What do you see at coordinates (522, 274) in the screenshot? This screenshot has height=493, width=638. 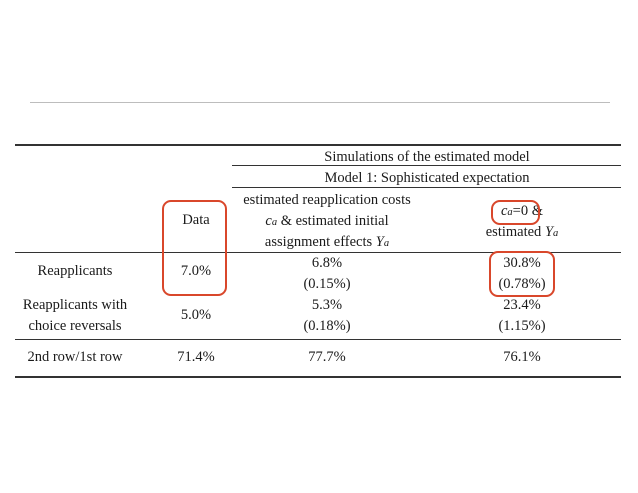 I see `highlight-reapplicants-model2` at bounding box center [522, 274].